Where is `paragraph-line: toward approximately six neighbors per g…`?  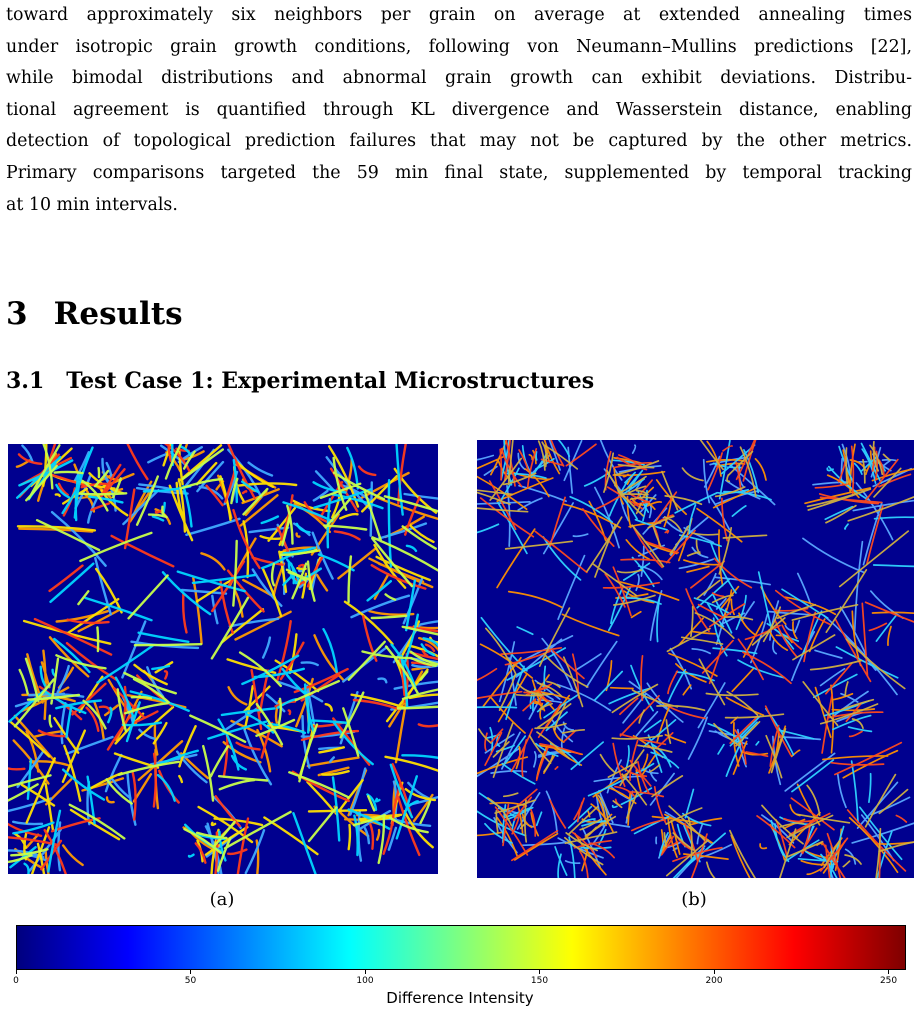
paragraph-line: toward approximately six neighbors per g… is located at coordinates (459, 15).